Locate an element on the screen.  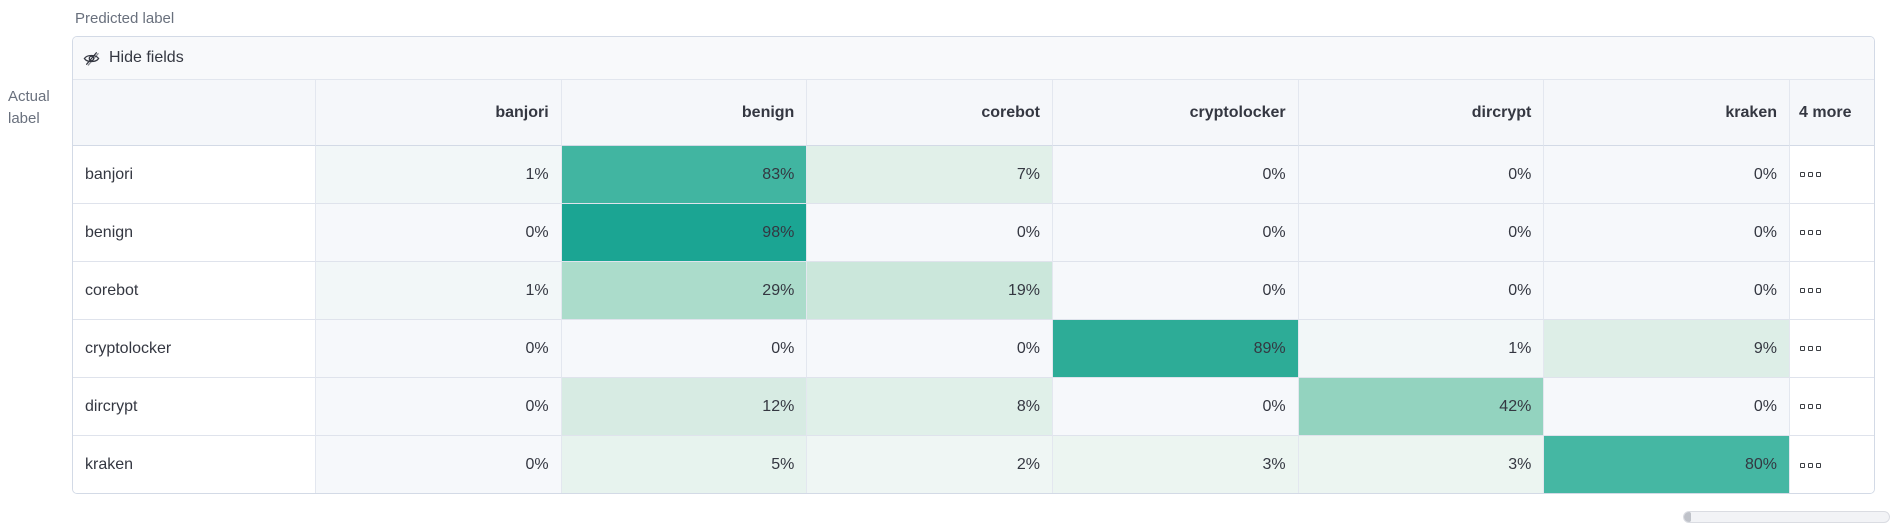
cell-dircrypt-dircrypt: 42% is located at coordinates (1420, 407).